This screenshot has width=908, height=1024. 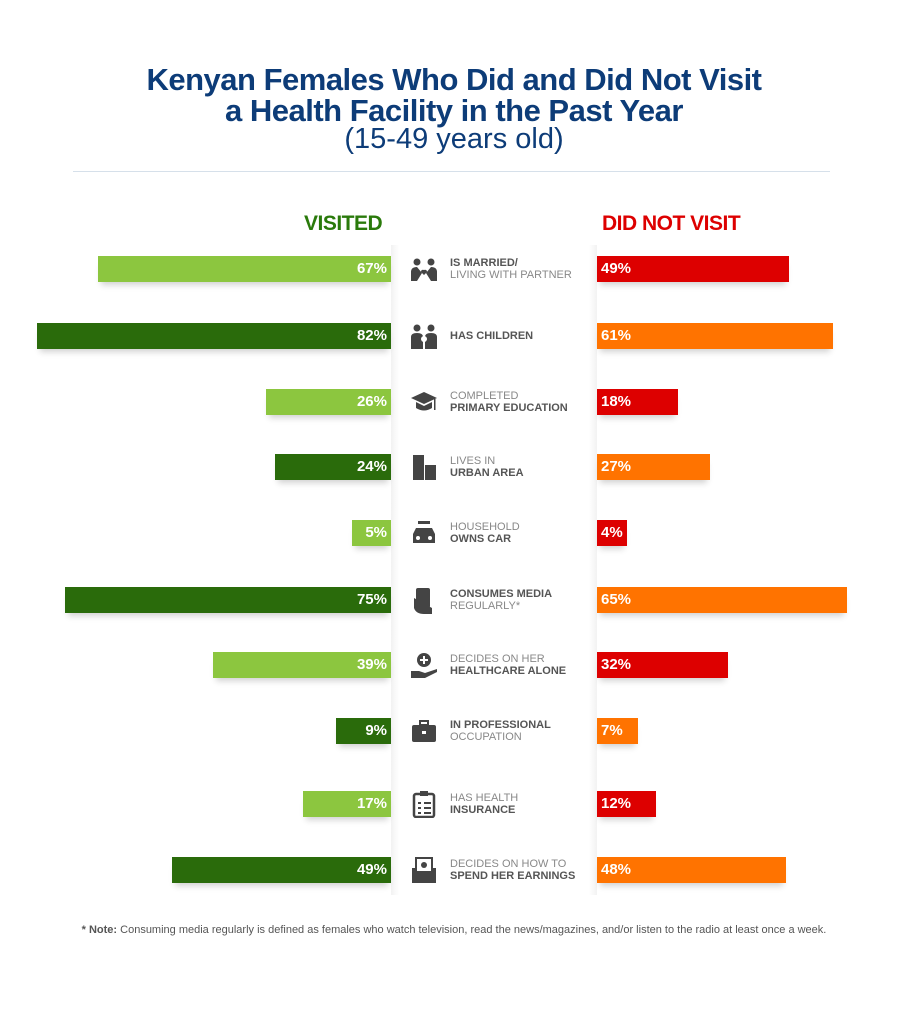 I want to click on category-label-bold: HAS CHILDREN, so click(x=492, y=336).